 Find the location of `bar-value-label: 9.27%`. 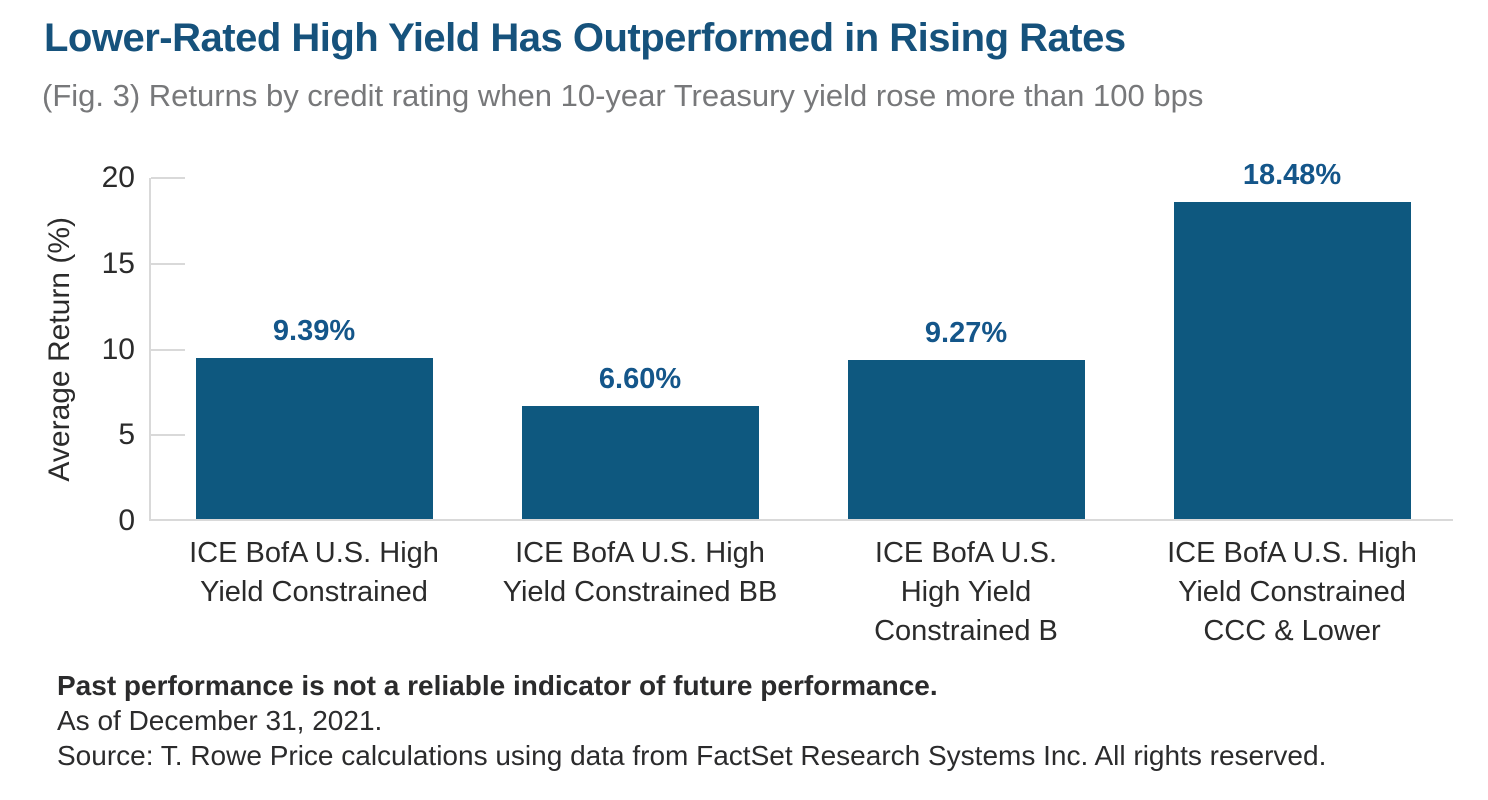

bar-value-label: 9.27% is located at coordinates (966, 333).